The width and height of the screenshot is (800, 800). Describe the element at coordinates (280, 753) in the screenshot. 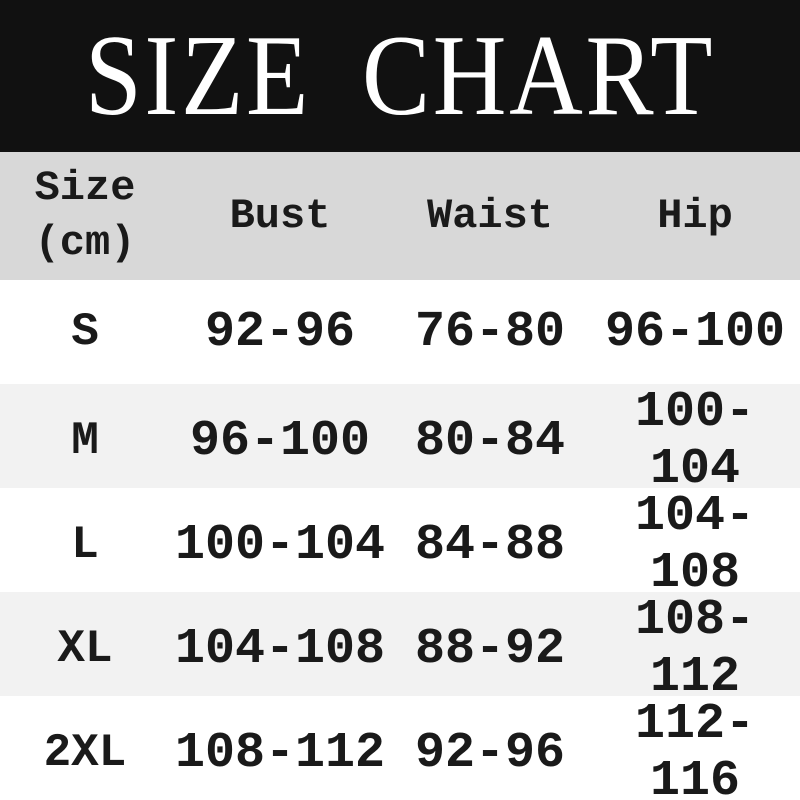

I see `cell-bust: 108-112` at that location.